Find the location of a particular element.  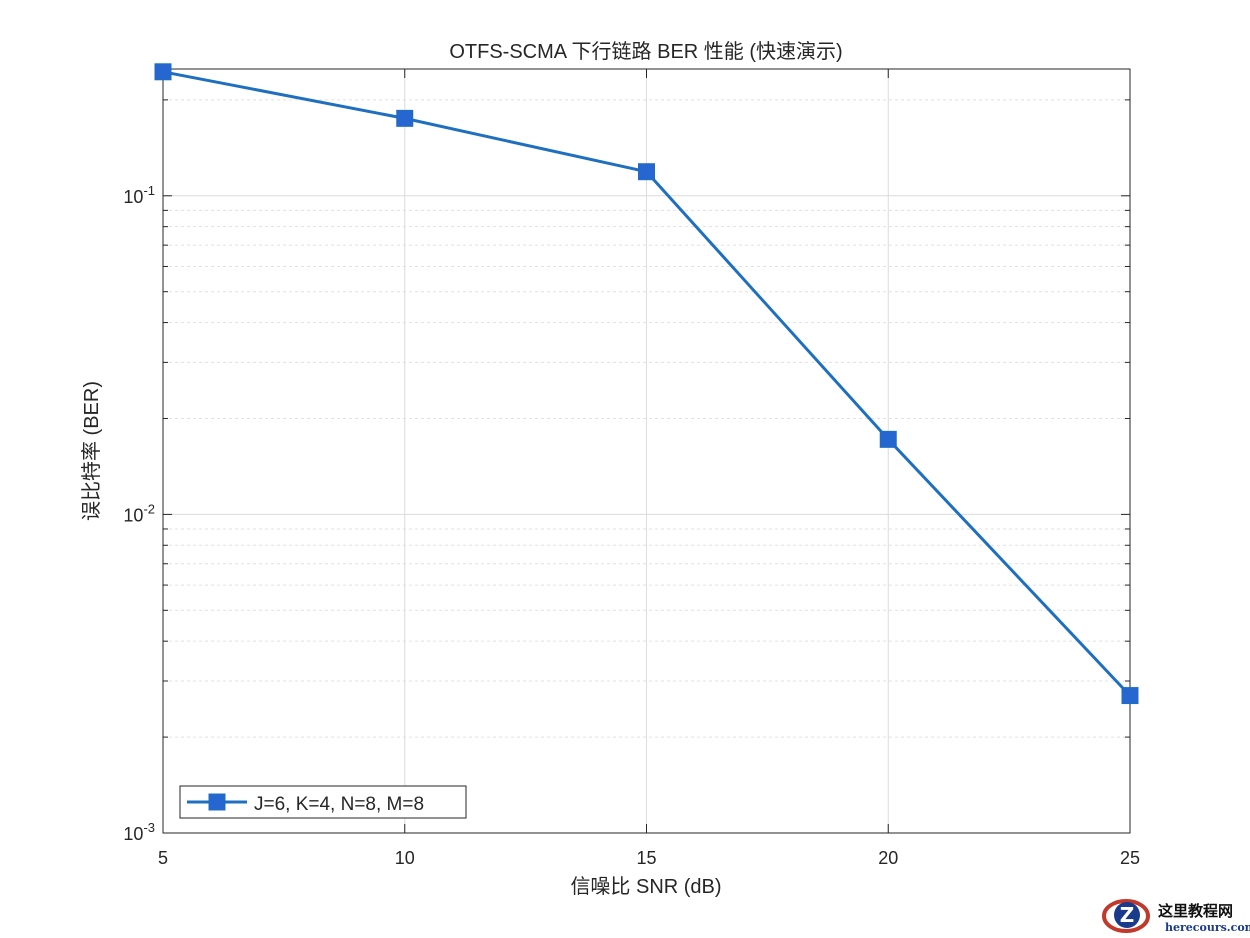

logo-letter: Z is located at coordinates (1127, 915).